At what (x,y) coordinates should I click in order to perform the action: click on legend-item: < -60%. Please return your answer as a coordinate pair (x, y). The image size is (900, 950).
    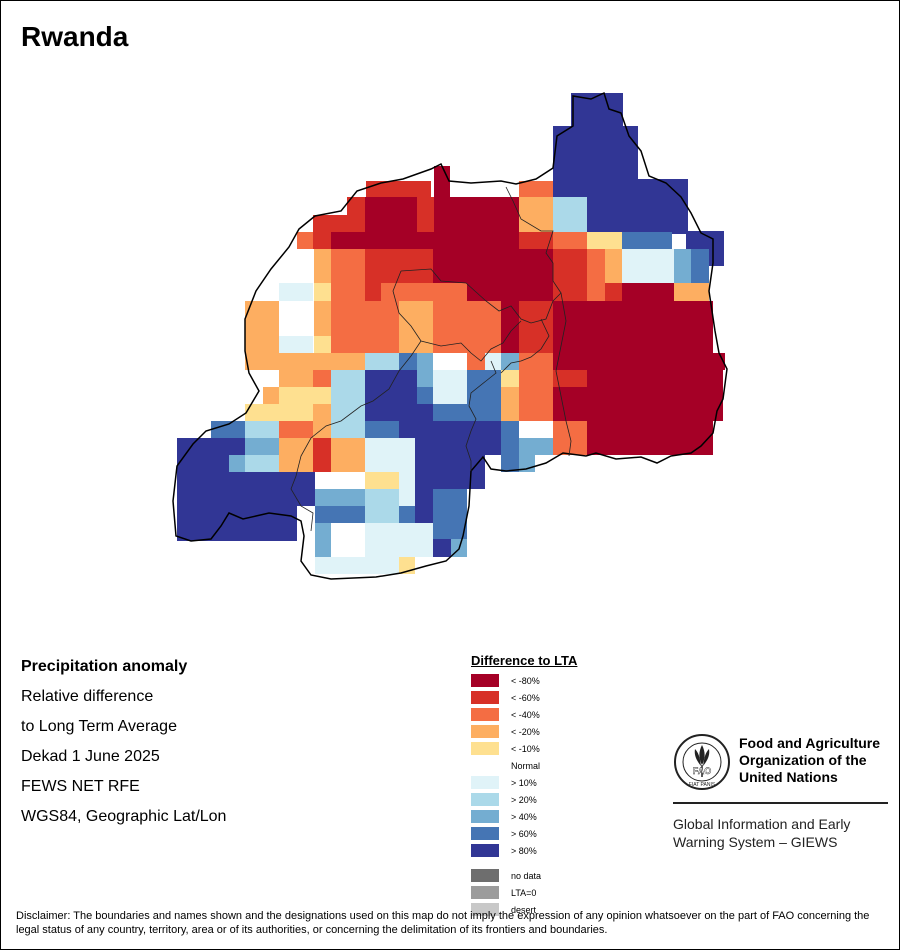
    Looking at the image, I should click on (524, 697).